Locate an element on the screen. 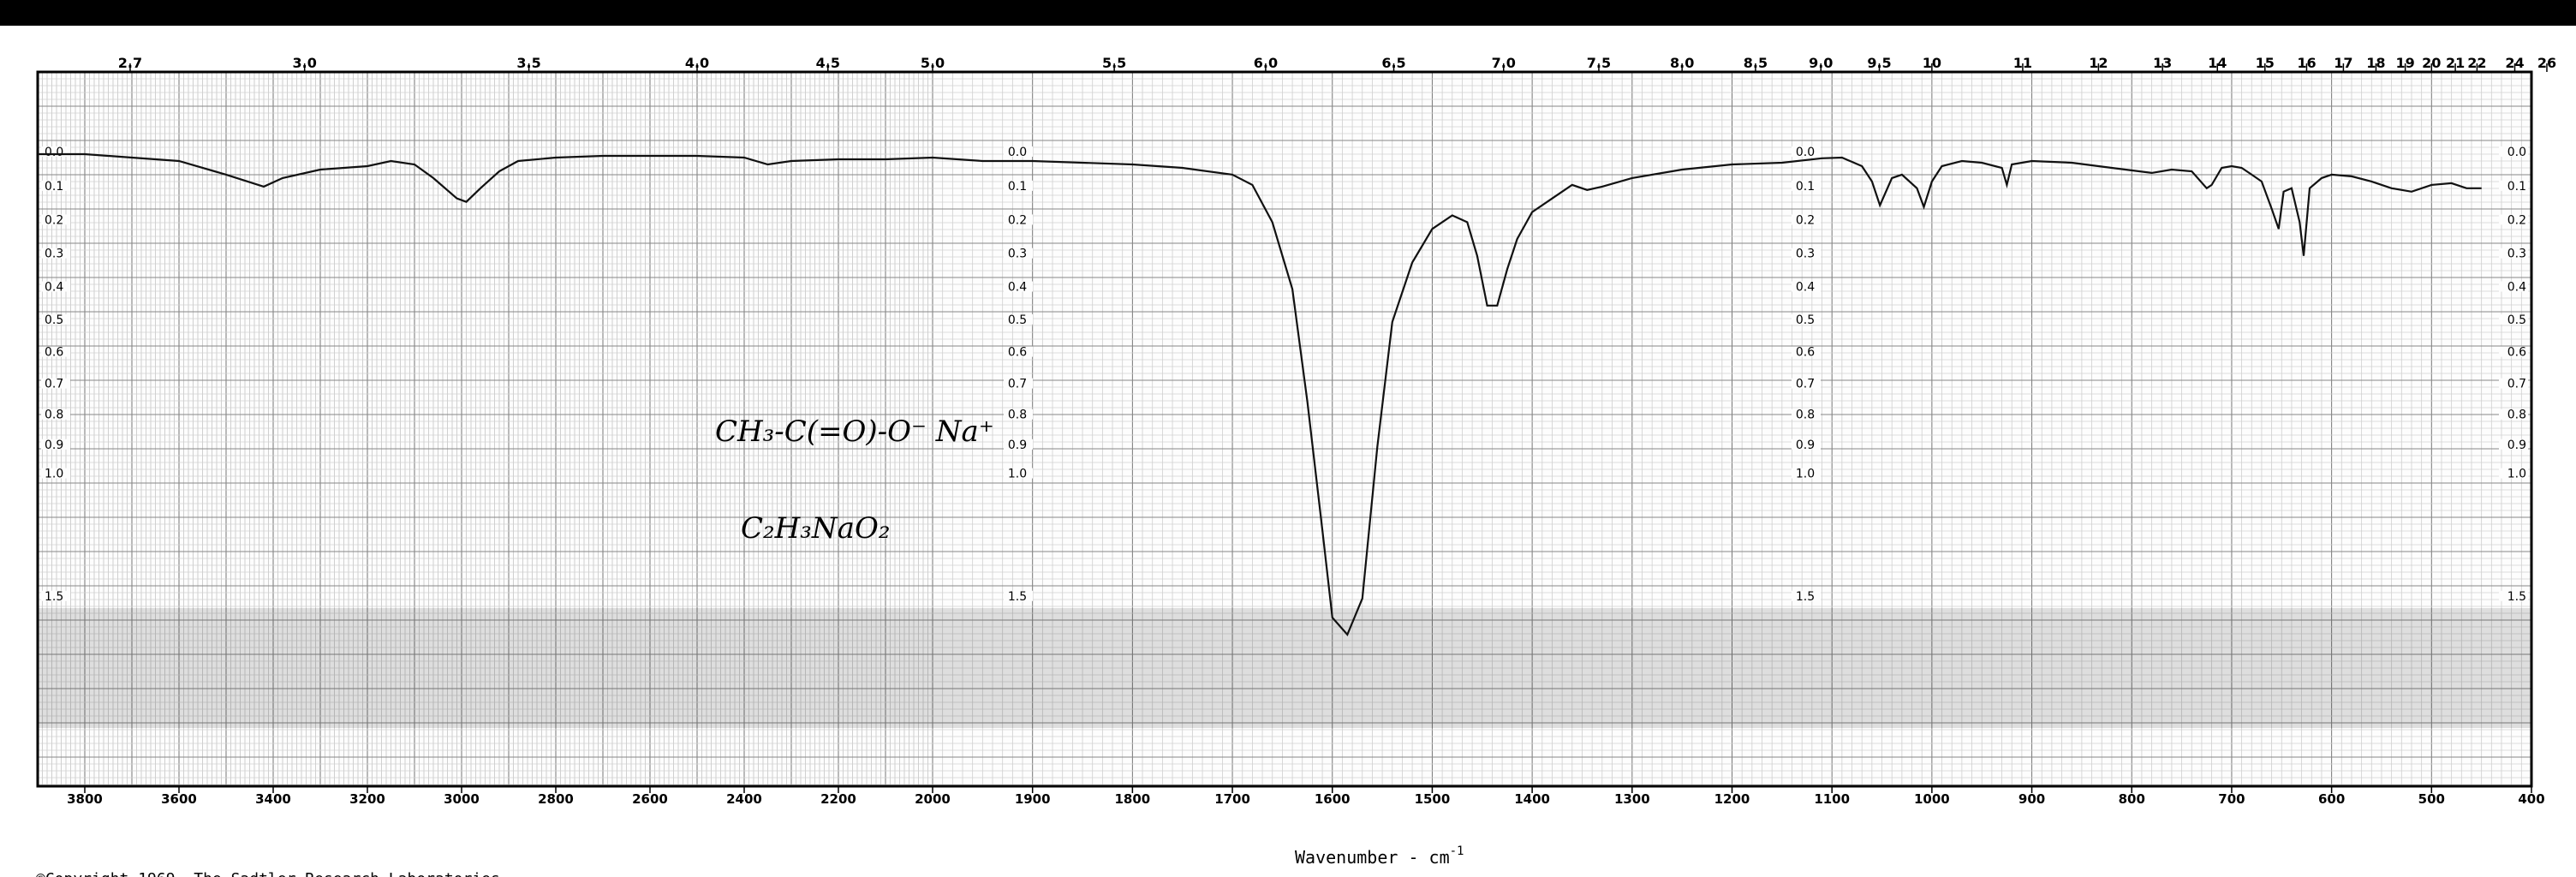 The width and height of the screenshot is (2576, 877). bottom-tick-label: 3600 is located at coordinates (179, 799).